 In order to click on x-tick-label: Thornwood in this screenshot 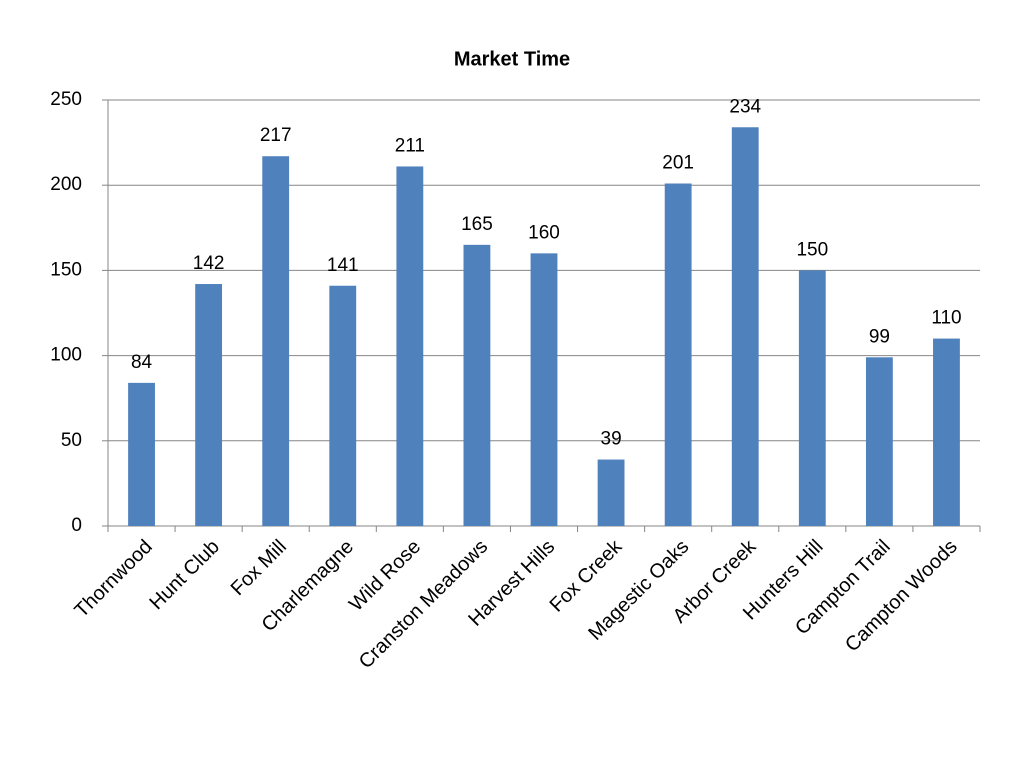, I will do `click(113, 579)`.